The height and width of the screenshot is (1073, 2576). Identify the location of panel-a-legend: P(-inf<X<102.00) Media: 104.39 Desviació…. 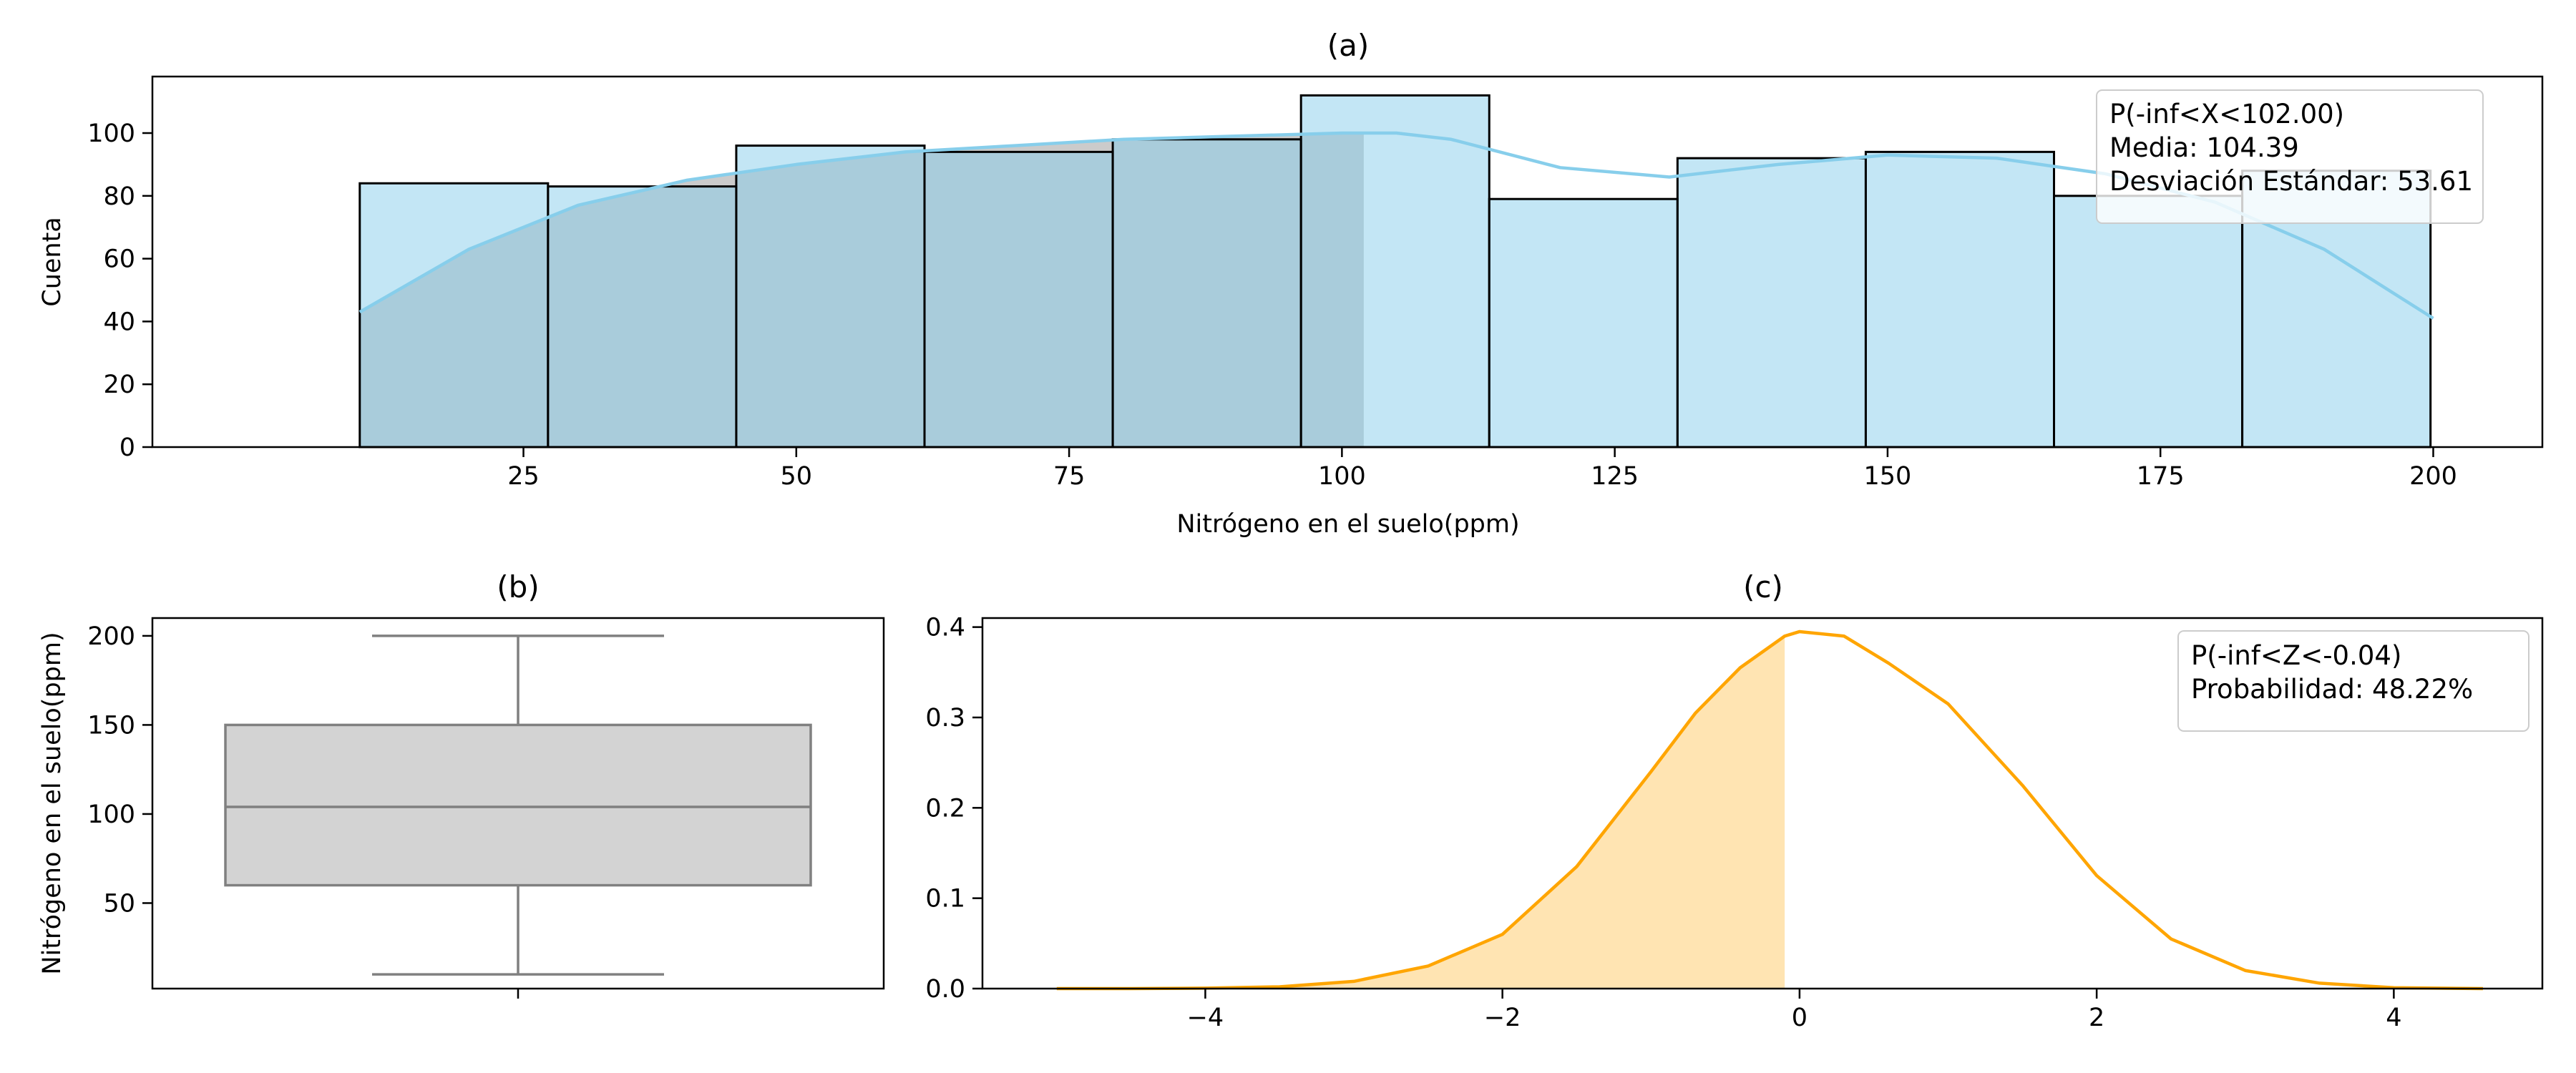
(2290, 156).